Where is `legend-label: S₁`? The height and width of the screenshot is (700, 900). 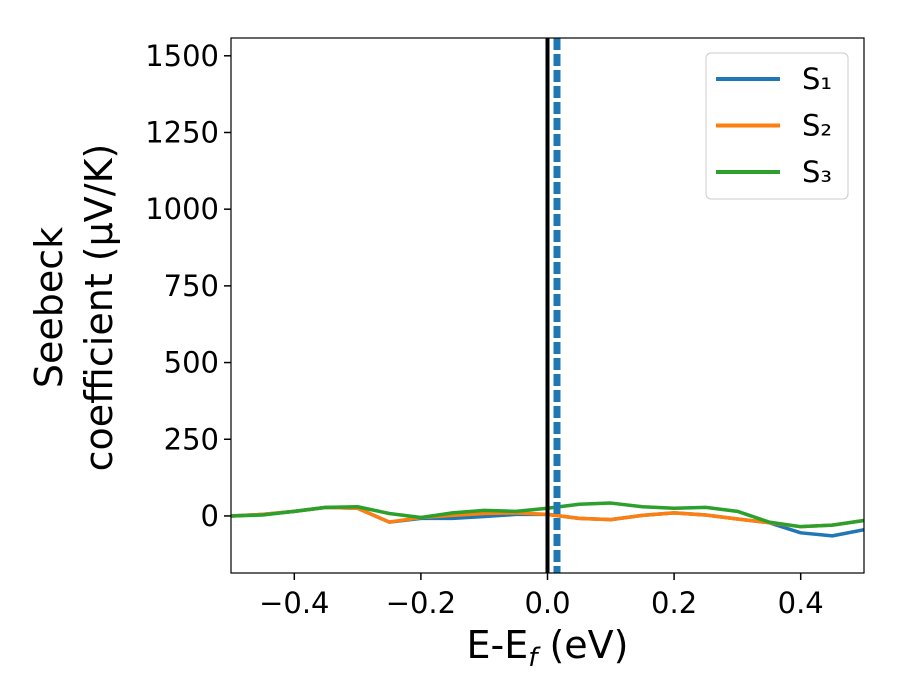 legend-label: S₁ is located at coordinates (817, 79).